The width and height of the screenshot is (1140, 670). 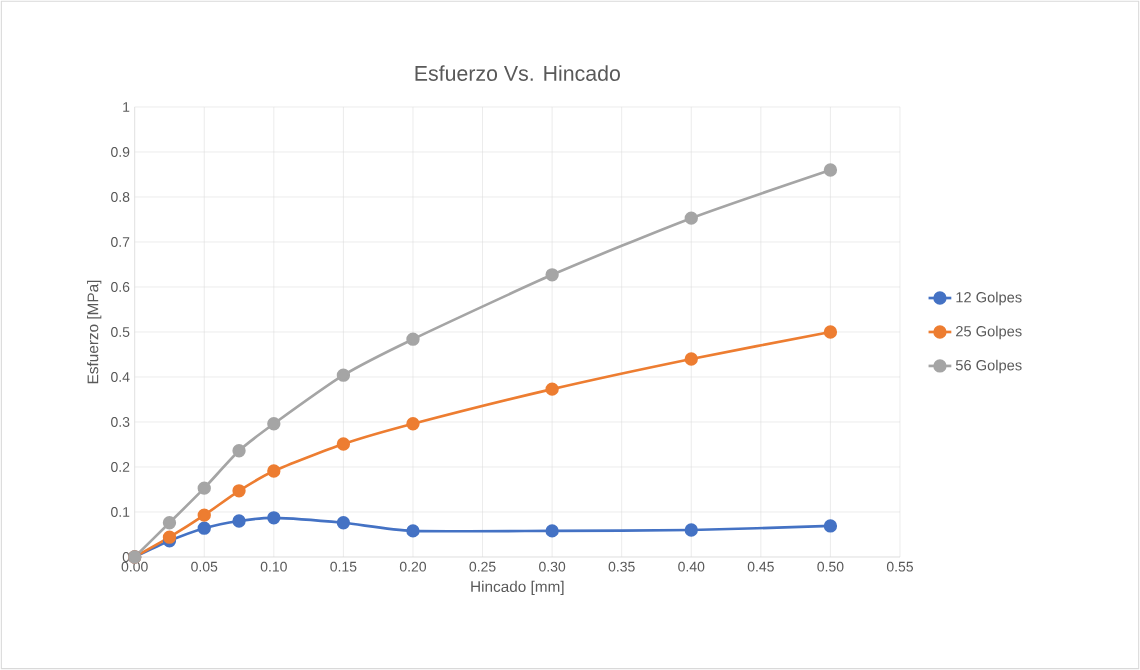 I want to click on y-tick-label: 0.2, so click(x=120, y=467).